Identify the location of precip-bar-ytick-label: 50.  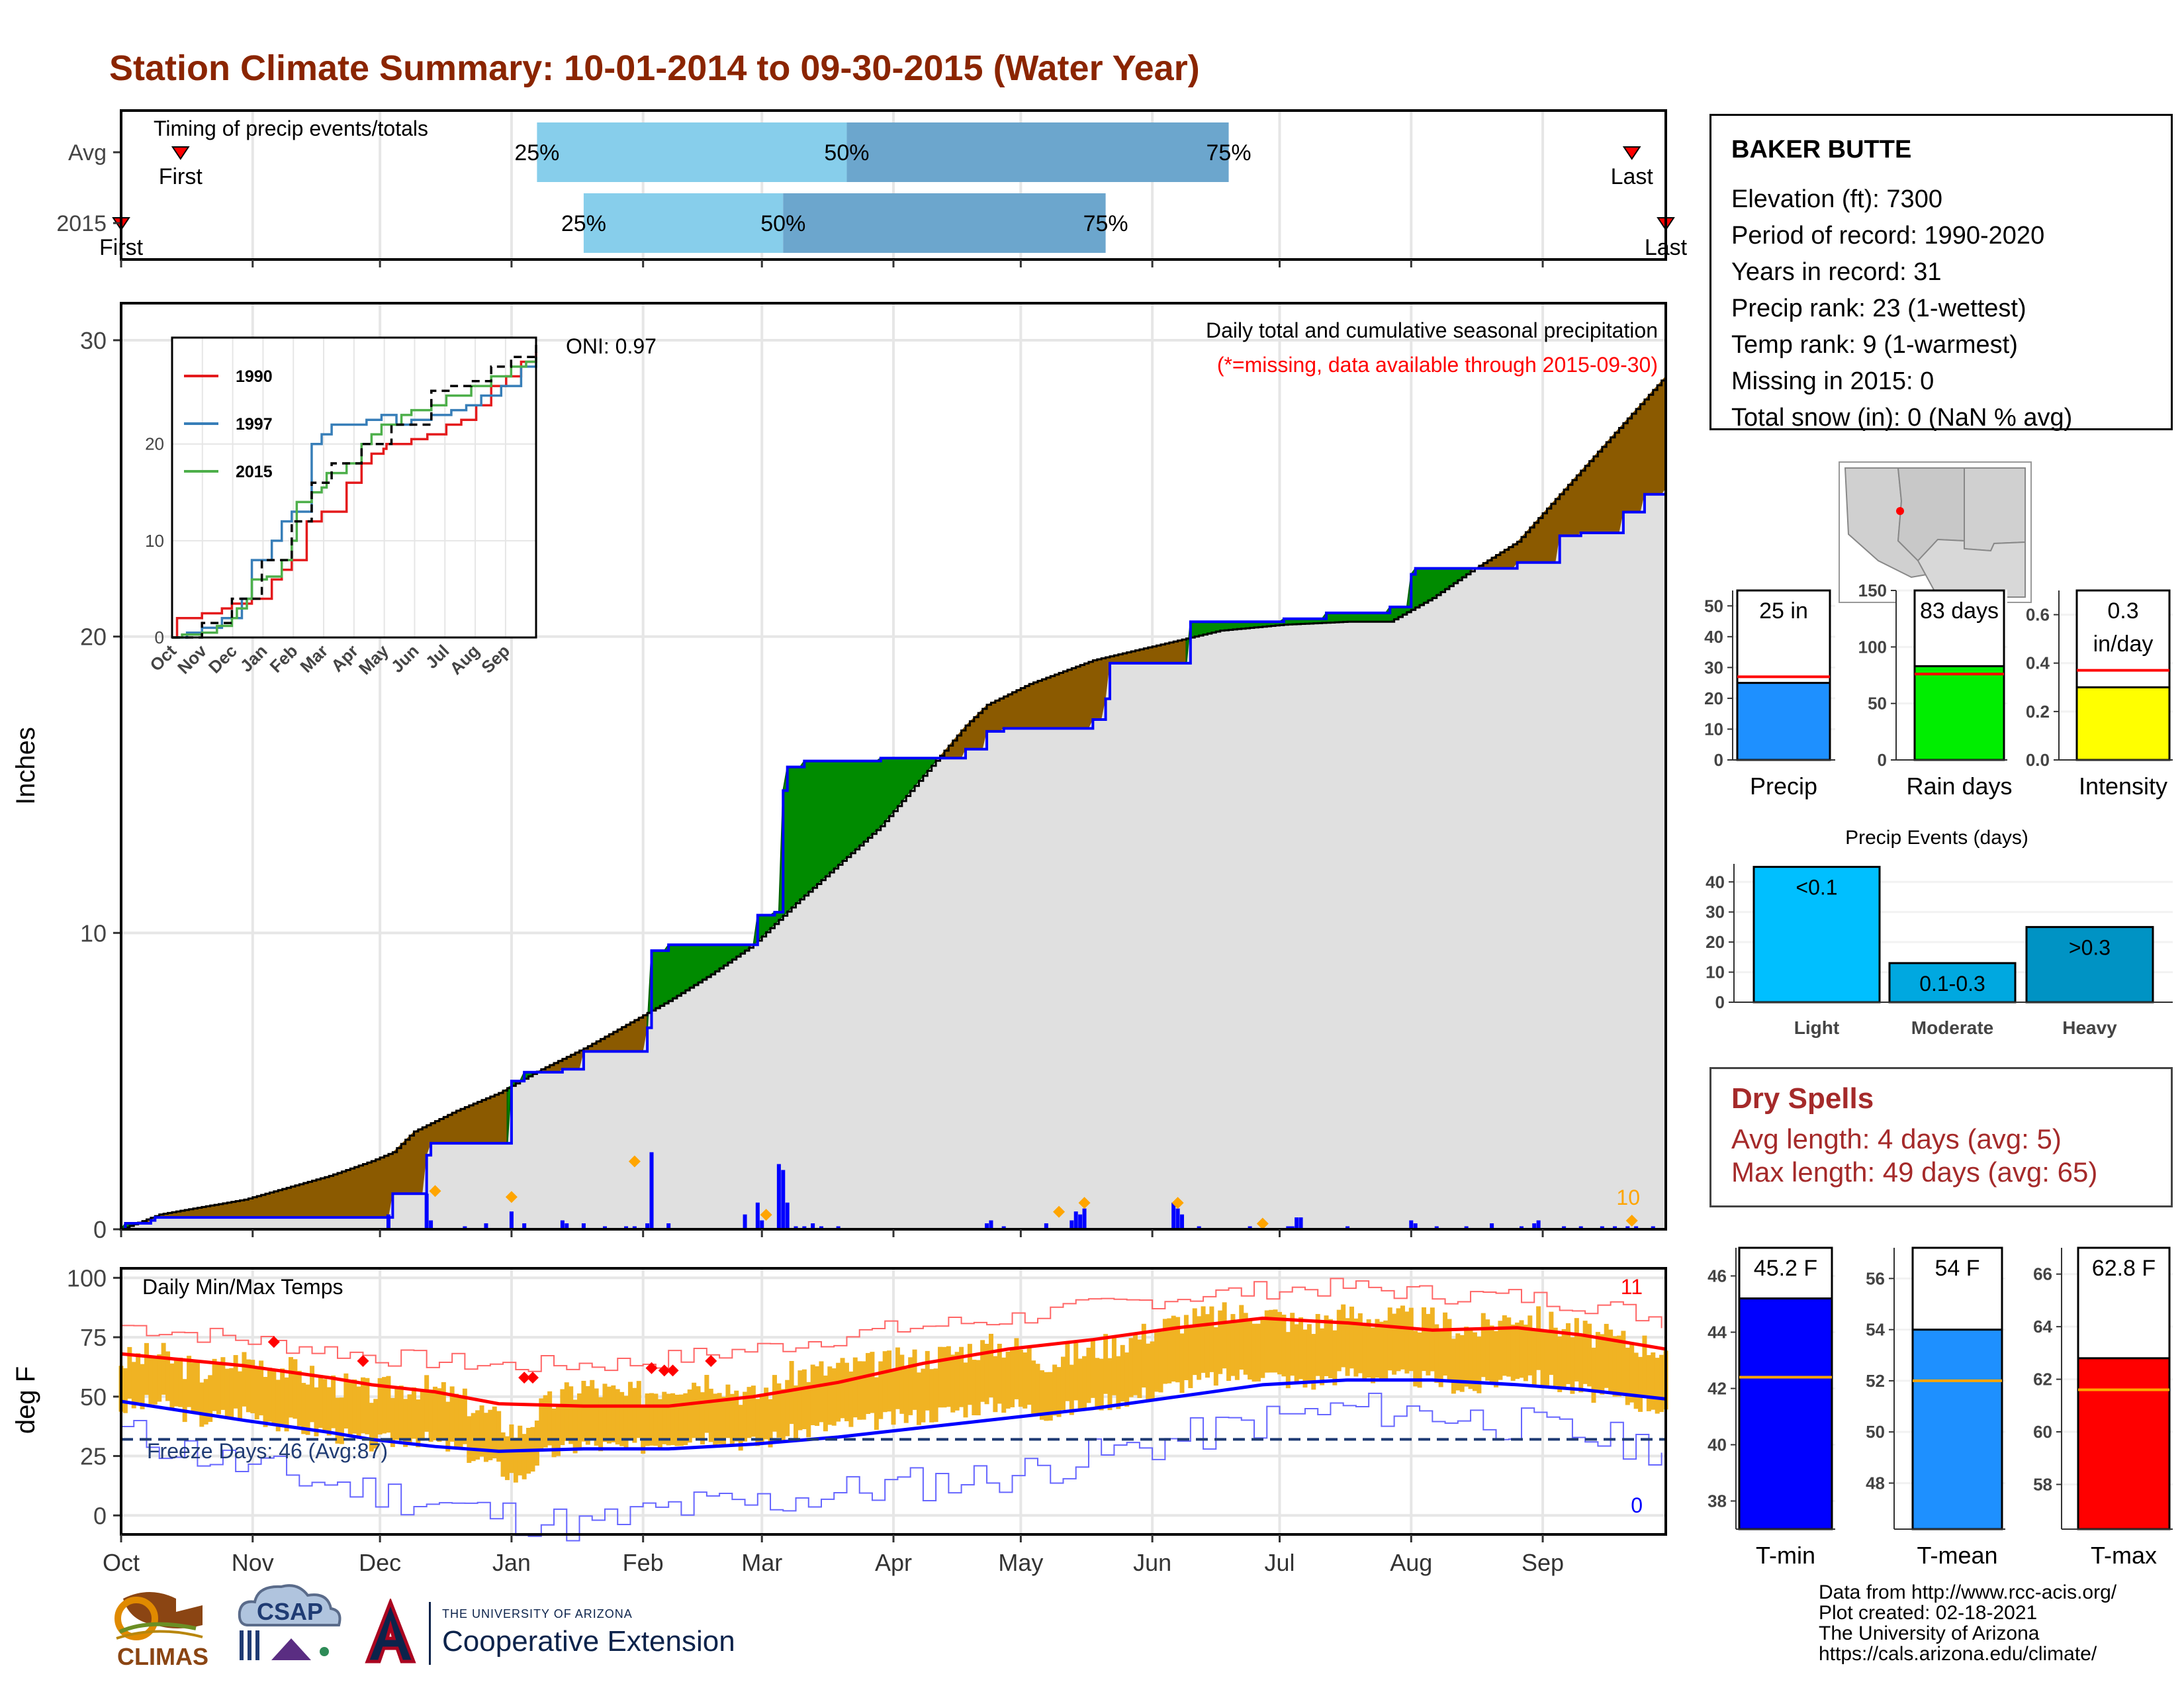
(1713, 606).